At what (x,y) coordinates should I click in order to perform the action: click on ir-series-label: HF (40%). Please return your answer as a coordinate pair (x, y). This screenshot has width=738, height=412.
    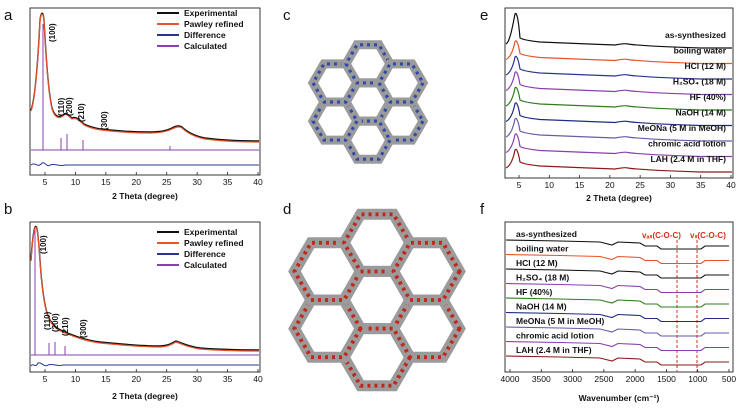
    Looking at the image, I should click on (534, 292).